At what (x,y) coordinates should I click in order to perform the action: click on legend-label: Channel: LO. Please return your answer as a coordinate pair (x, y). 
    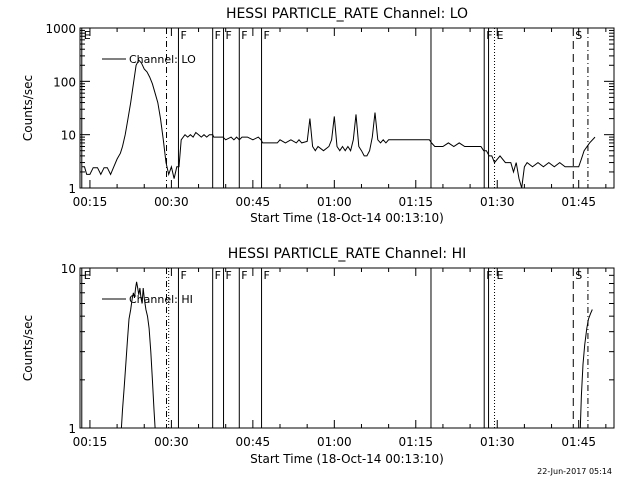
    Looking at the image, I should click on (162, 59).